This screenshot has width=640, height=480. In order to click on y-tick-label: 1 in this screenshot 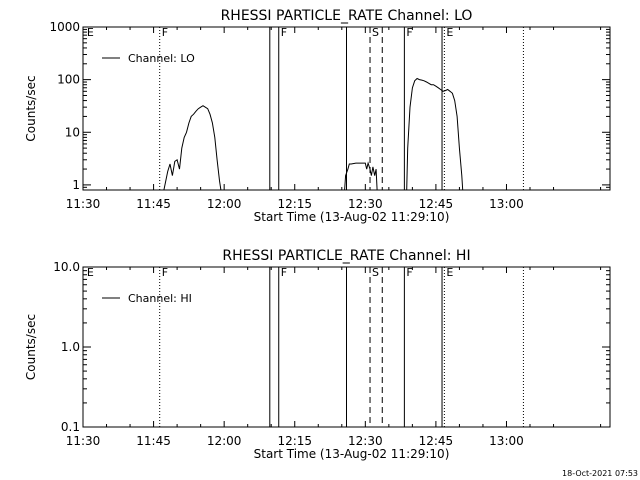, I will do `click(76, 185)`.